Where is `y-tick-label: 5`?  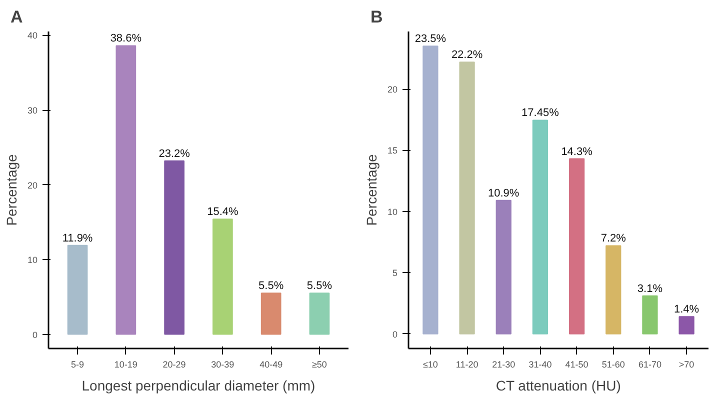 y-tick-label: 5 is located at coordinates (395, 273).